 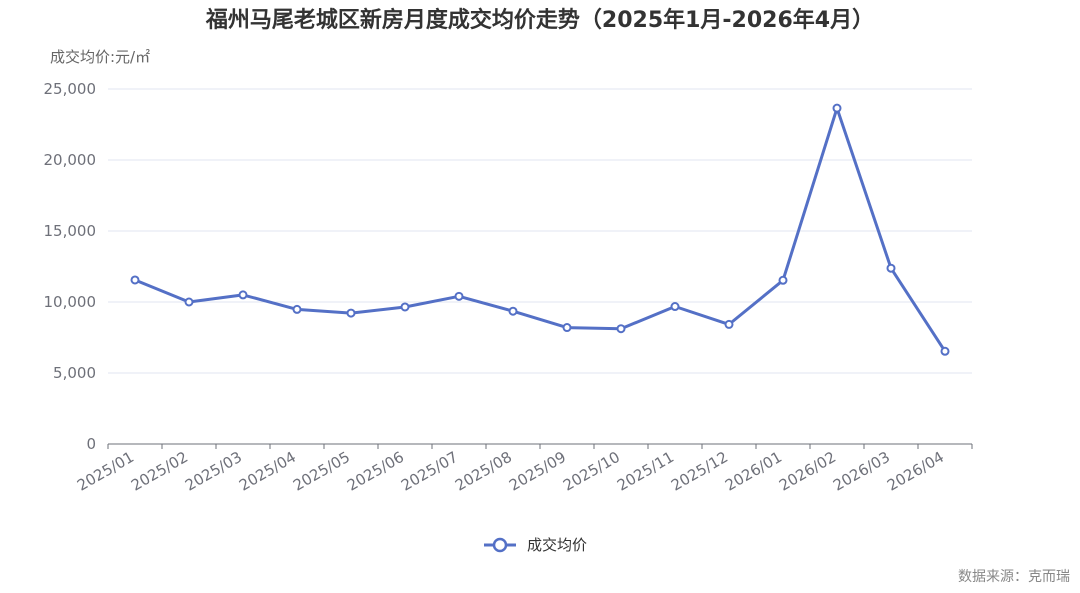 What do you see at coordinates (70, 231) in the screenshot?
I see `y-tick-label: 15,000` at bounding box center [70, 231].